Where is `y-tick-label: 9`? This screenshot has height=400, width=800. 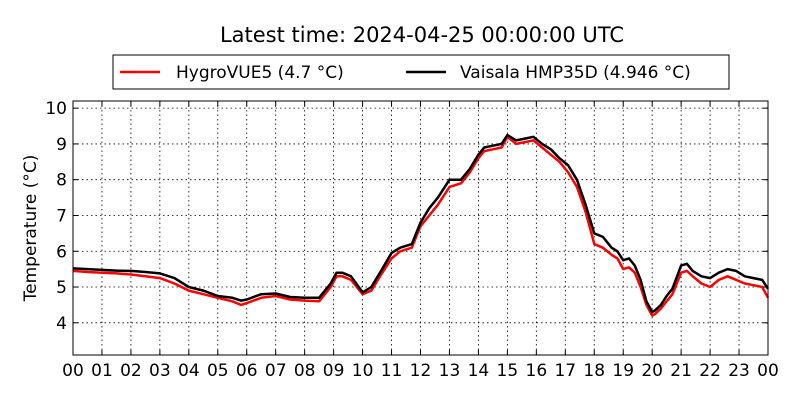 y-tick-label: 9 is located at coordinates (61, 145).